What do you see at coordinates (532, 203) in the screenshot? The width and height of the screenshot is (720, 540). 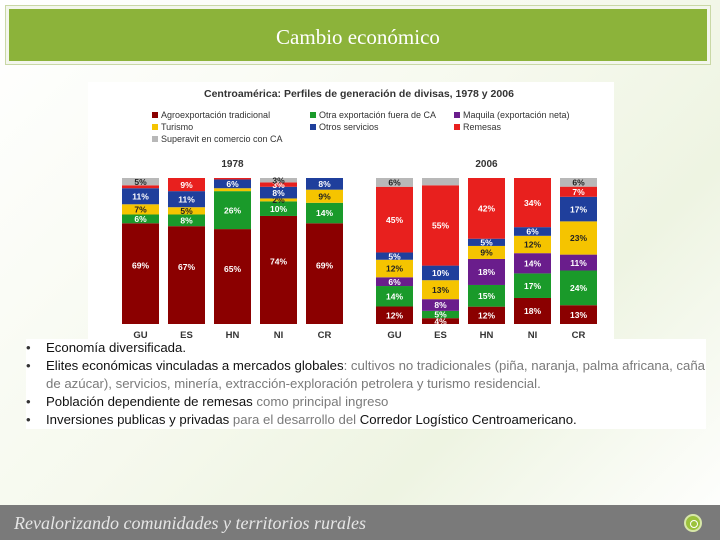 I see `bar-data-label: 34%` at bounding box center [532, 203].